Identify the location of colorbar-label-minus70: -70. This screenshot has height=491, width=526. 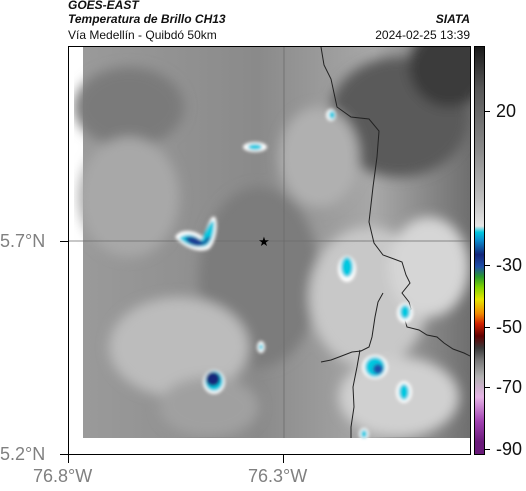
(509, 387).